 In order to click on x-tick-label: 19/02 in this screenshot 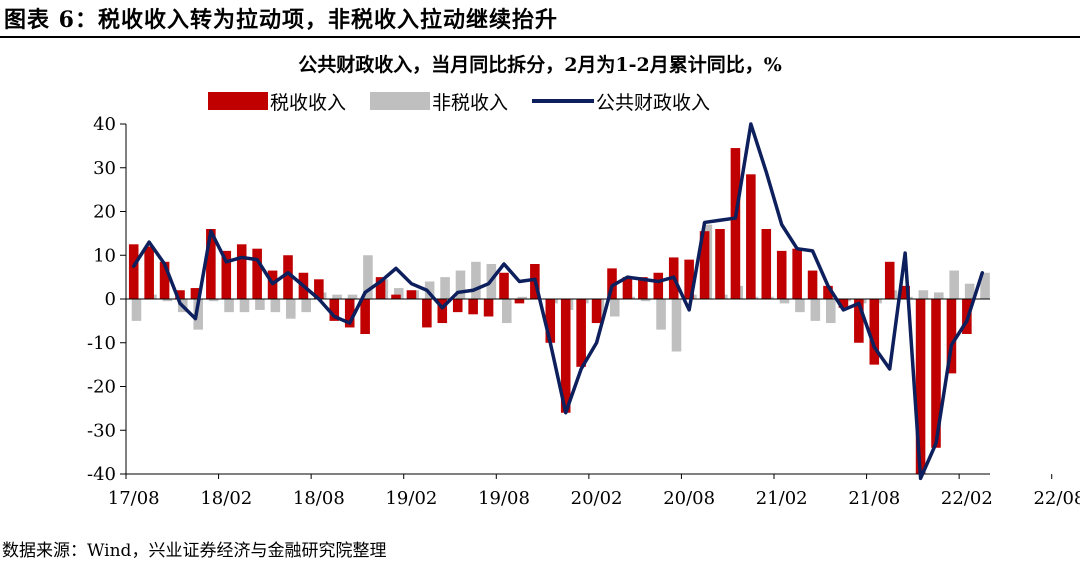, I will do `click(411, 498)`.